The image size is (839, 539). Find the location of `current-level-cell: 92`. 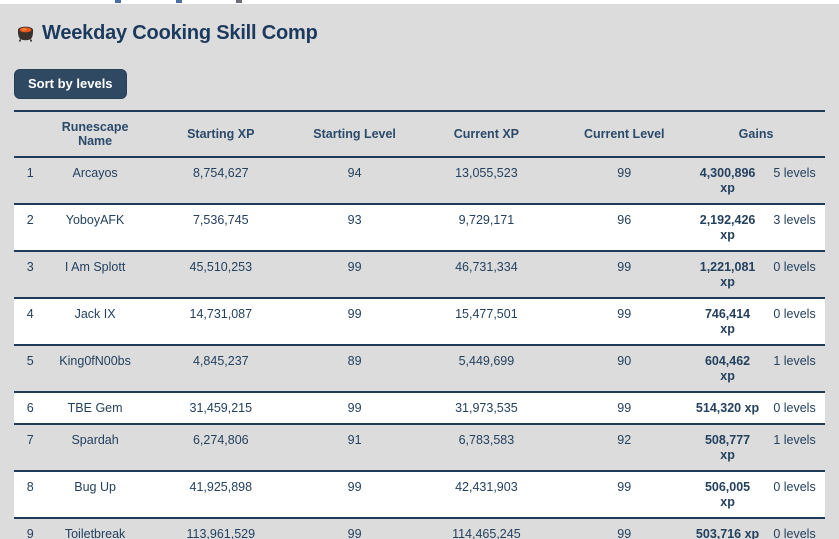

current-level-cell: 92 is located at coordinates (624, 440).